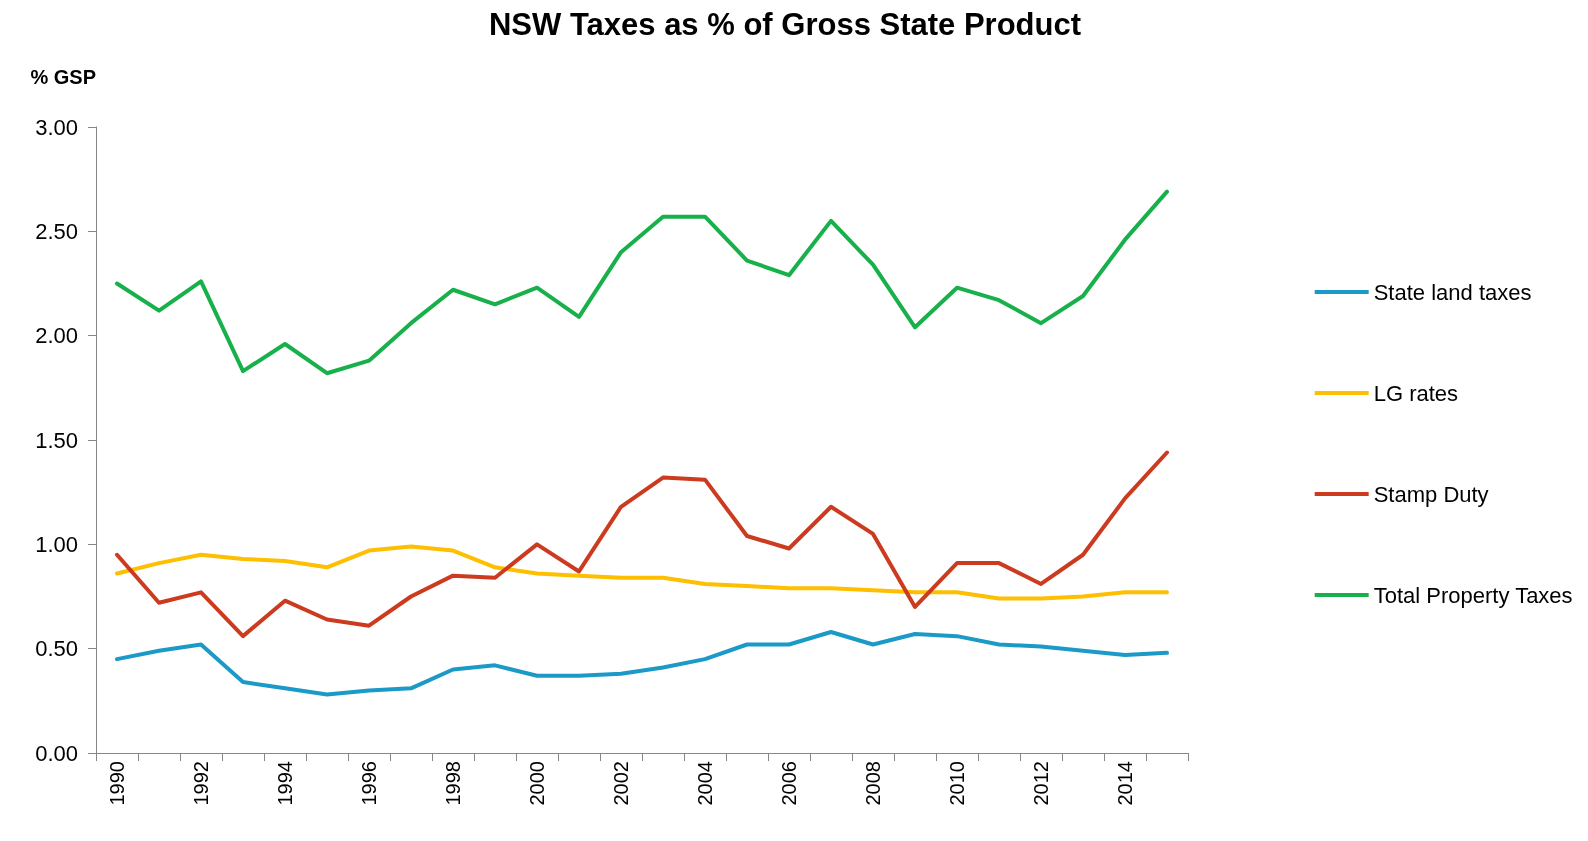 This screenshot has width=1588, height=841. Describe the element at coordinates (537, 783) in the screenshot. I see `x-tick-label: 2000` at that location.